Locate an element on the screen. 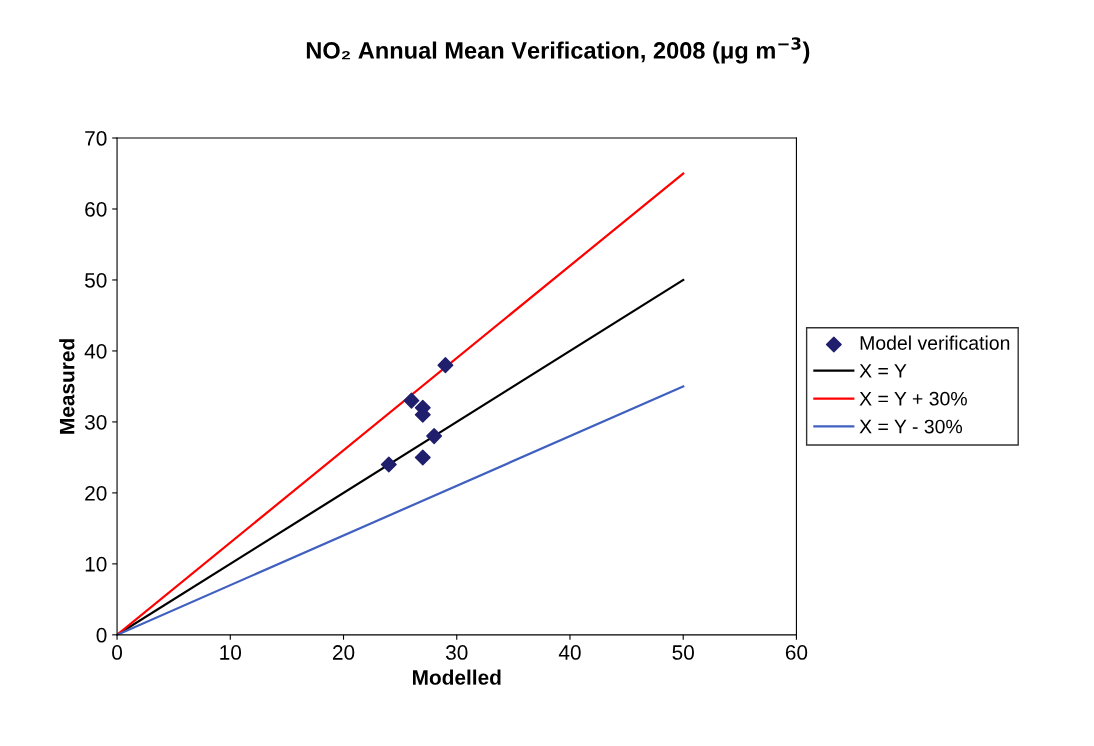  x-tick-label: 60 is located at coordinates (796, 652).